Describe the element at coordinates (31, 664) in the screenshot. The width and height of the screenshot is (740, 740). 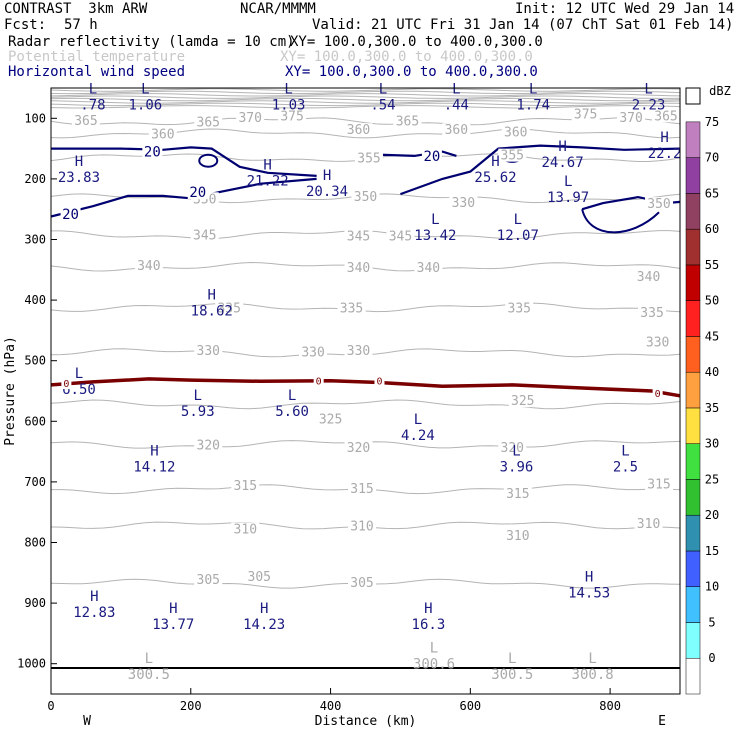
I see `y-tick-label: 1000` at that location.